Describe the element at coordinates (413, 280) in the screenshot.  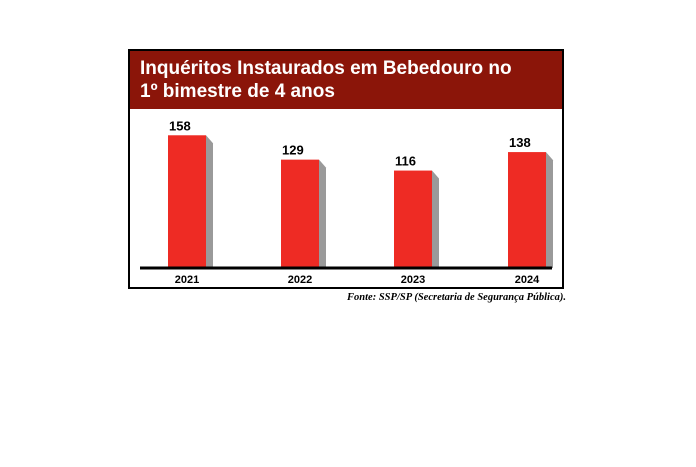
I see `x-tick-label: 2023` at that location.